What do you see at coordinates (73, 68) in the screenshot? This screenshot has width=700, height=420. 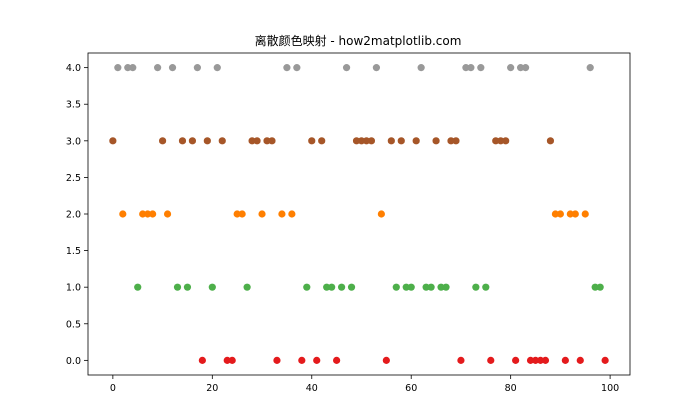 I see `y-tick-label: 4.0` at bounding box center [73, 68].